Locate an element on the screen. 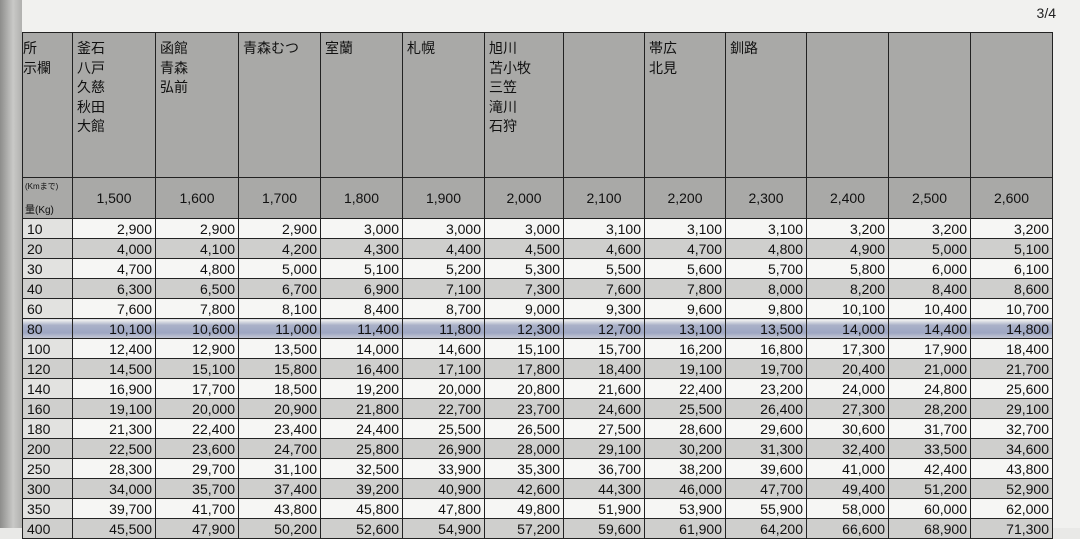 This screenshot has width=1080, height=539. price-cell: 23,200 is located at coordinates (766, 388).